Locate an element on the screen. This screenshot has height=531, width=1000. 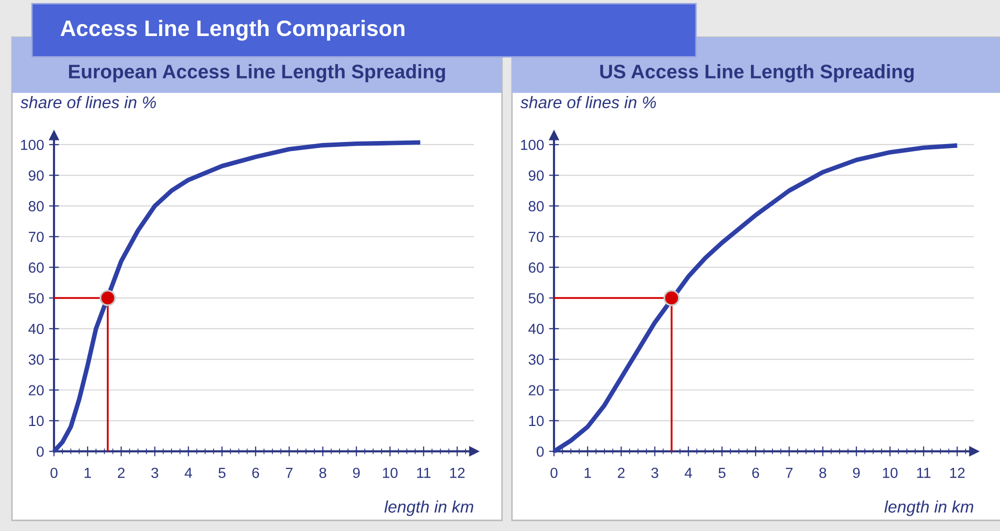
text: Access Line Length Comparison is located at coordinates (232, 30).